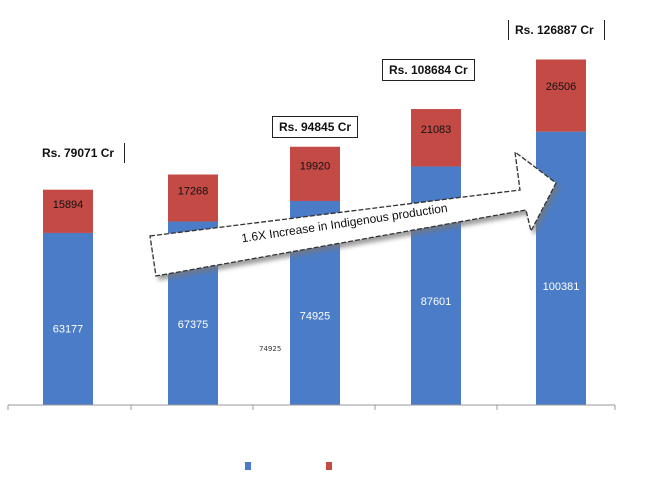 This screenshot has width=650, height=487. What do you see at coordinates (561, 287) in the screenshot?
I see `value-label-series1-item-5: 100381` at bounding box center [561, 287].